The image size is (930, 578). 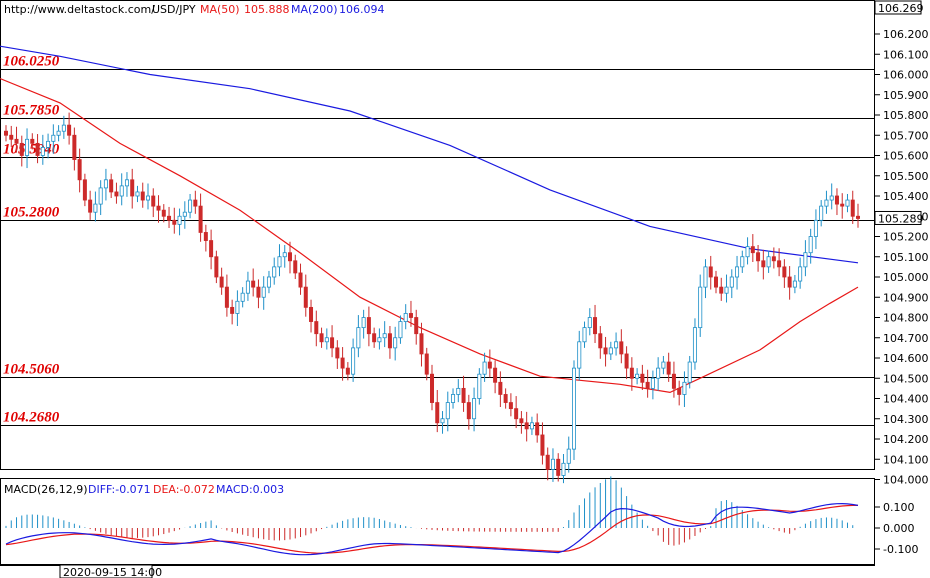 What do you see at coordinates (119, 489) in the screenshot?
I see `macd-diff-label: DIFF:-0.071` at bounding box center [119, 489].